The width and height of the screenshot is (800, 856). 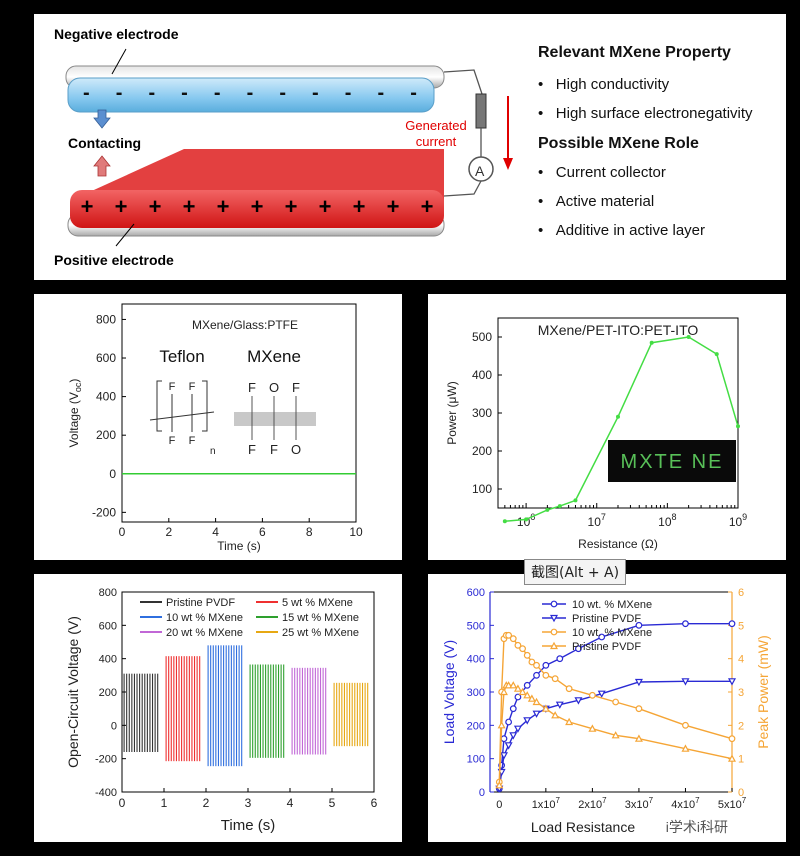 I want to click on x-axis-label: Time (s), so click(x=248, y=825).